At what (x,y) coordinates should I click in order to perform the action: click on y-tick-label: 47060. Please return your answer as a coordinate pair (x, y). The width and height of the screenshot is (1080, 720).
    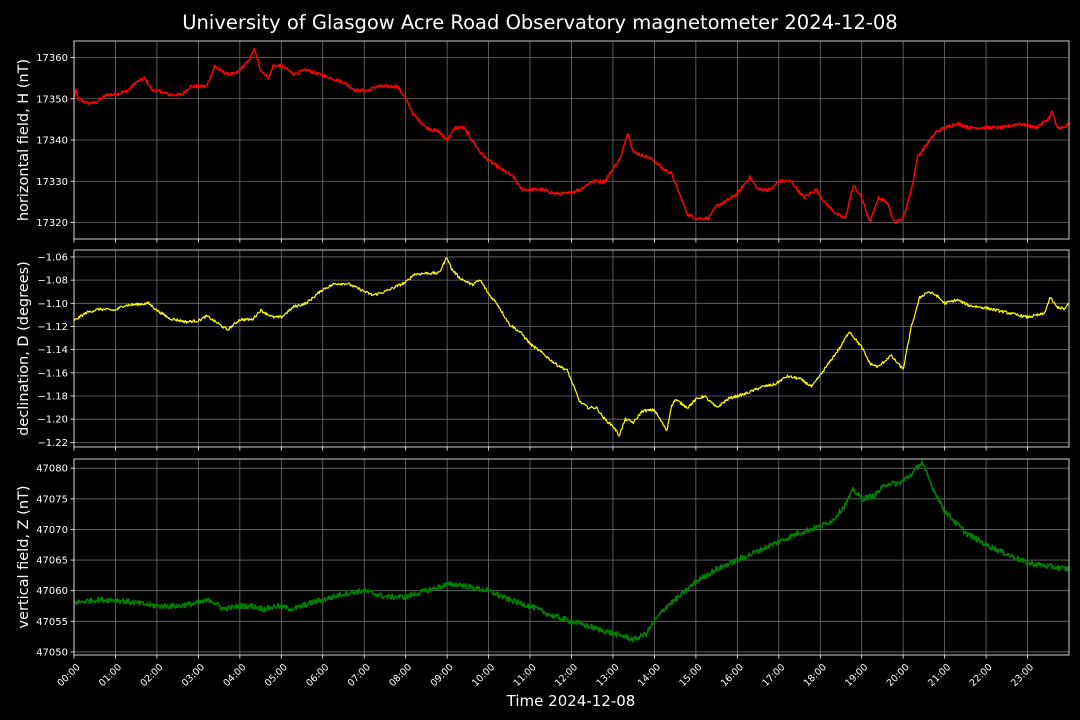
    Looking at the image, I should click on (52, 591).